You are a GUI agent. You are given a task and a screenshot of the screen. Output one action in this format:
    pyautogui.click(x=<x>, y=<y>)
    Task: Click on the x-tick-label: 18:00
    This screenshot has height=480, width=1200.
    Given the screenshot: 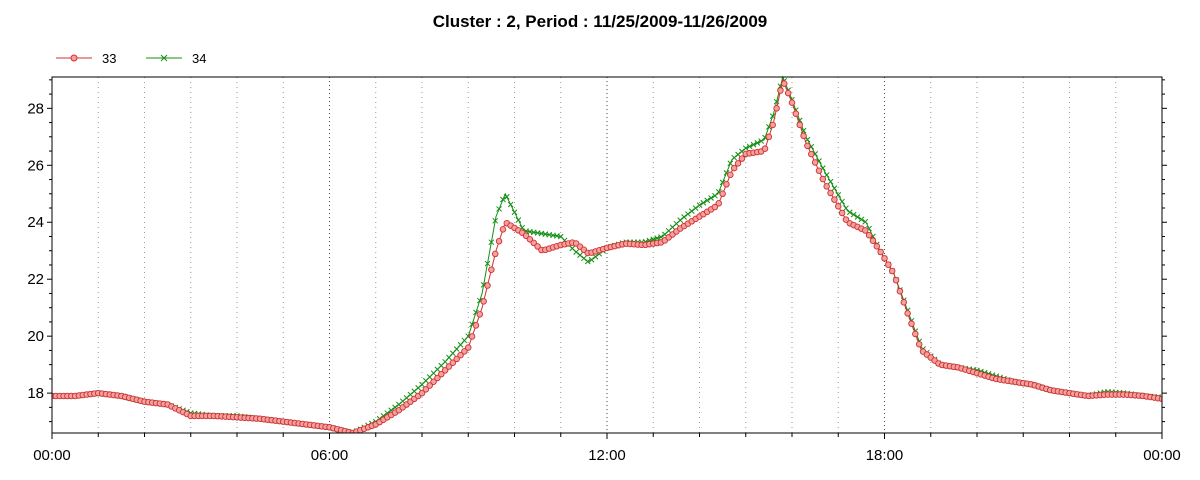 What is the action you would take?
    pyautogui.click(x=885, y=455)
    